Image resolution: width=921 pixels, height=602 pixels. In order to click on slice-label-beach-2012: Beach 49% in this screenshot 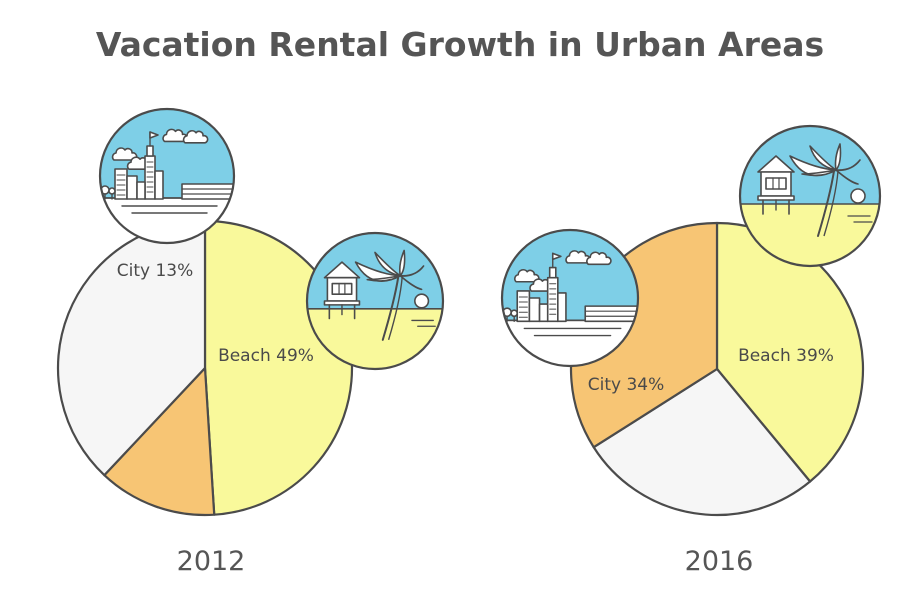, I will do `click(266, 356)`.